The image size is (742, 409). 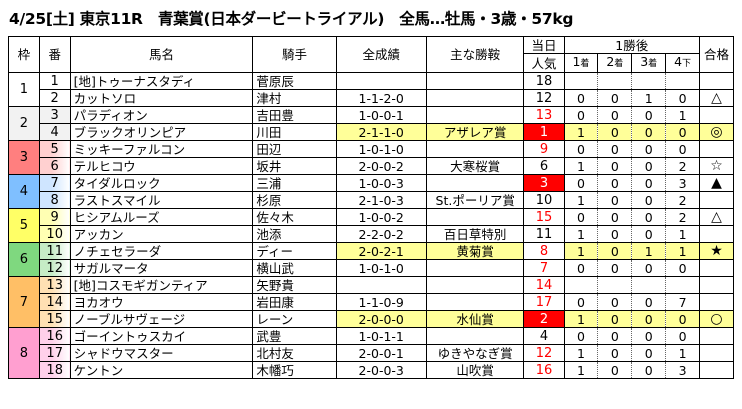 What do you see at coordinates (544, 302) in the screenshot?
I see `popularity-cell: 17` at bounding box center [544, 302].